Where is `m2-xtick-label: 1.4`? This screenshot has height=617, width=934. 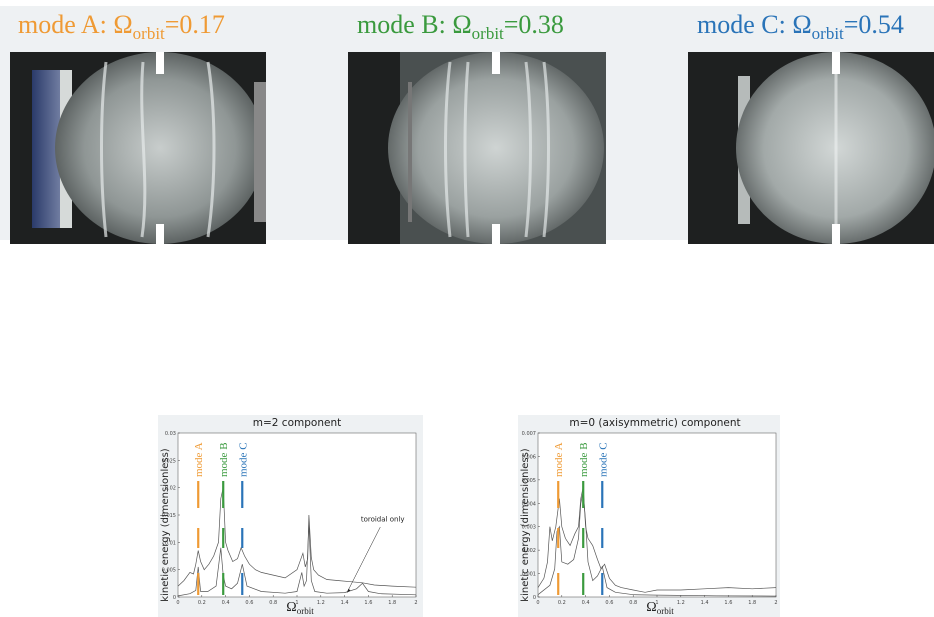 m2-xtick-label: 1.4 is located at coordinates (345, 603).